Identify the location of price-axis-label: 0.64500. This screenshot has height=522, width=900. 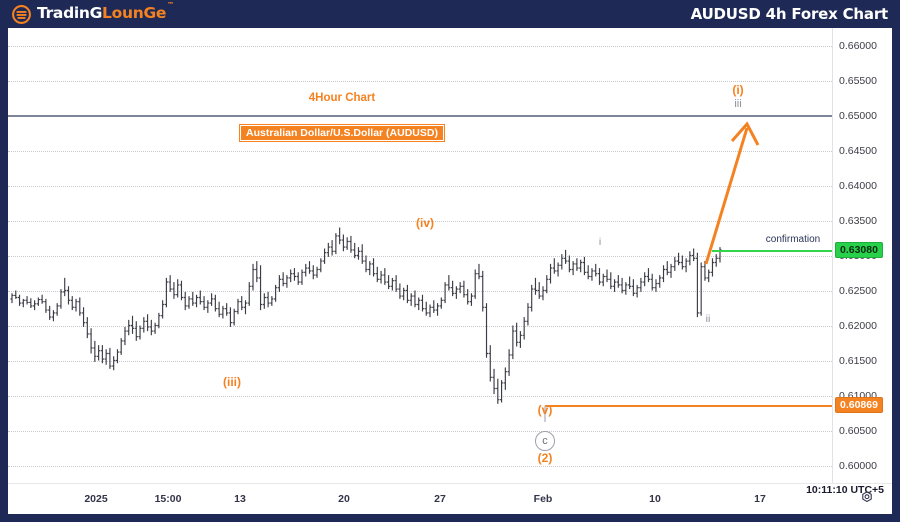
(858, 150).